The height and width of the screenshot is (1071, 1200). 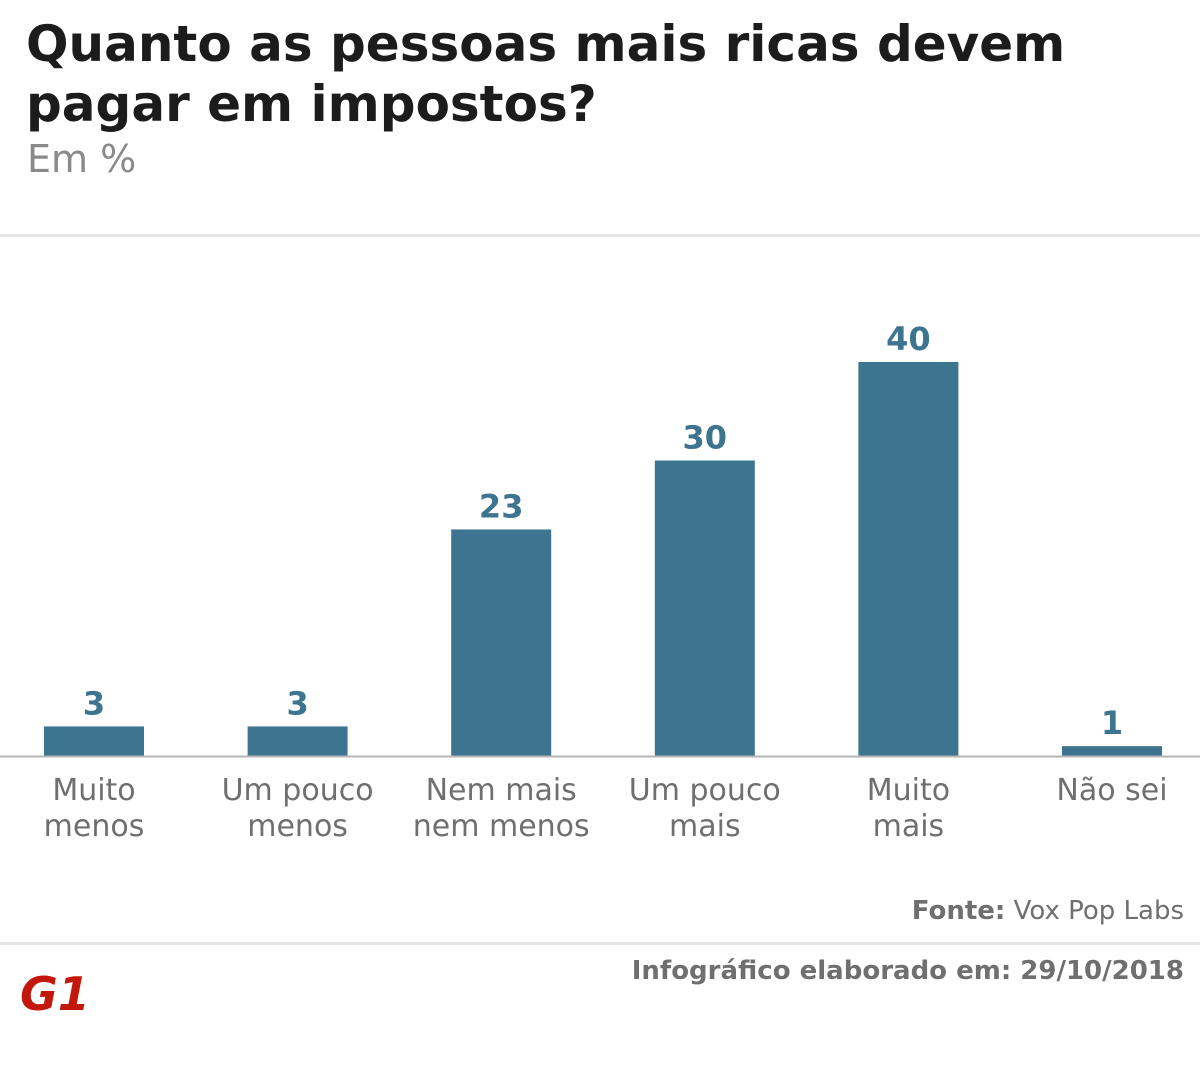 What do you see at coordinates (1111, 790) in the screenshot?
I see `category-label: Não sei` at bounding box center [1111, 790].